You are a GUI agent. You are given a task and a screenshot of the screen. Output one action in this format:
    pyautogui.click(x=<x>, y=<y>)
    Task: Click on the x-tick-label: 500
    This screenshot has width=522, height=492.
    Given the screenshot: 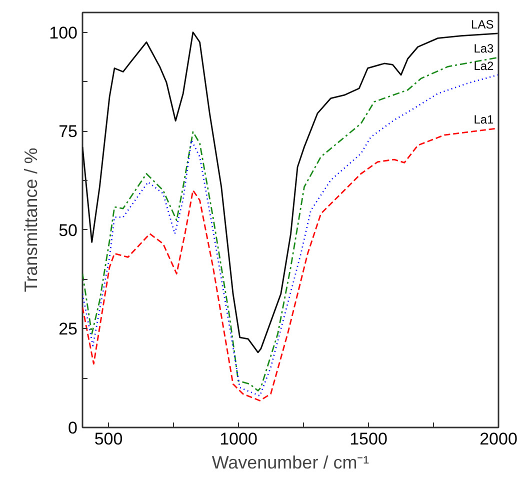 What is the action you would take?
    pyautogui.click(x=108, y=439)
    